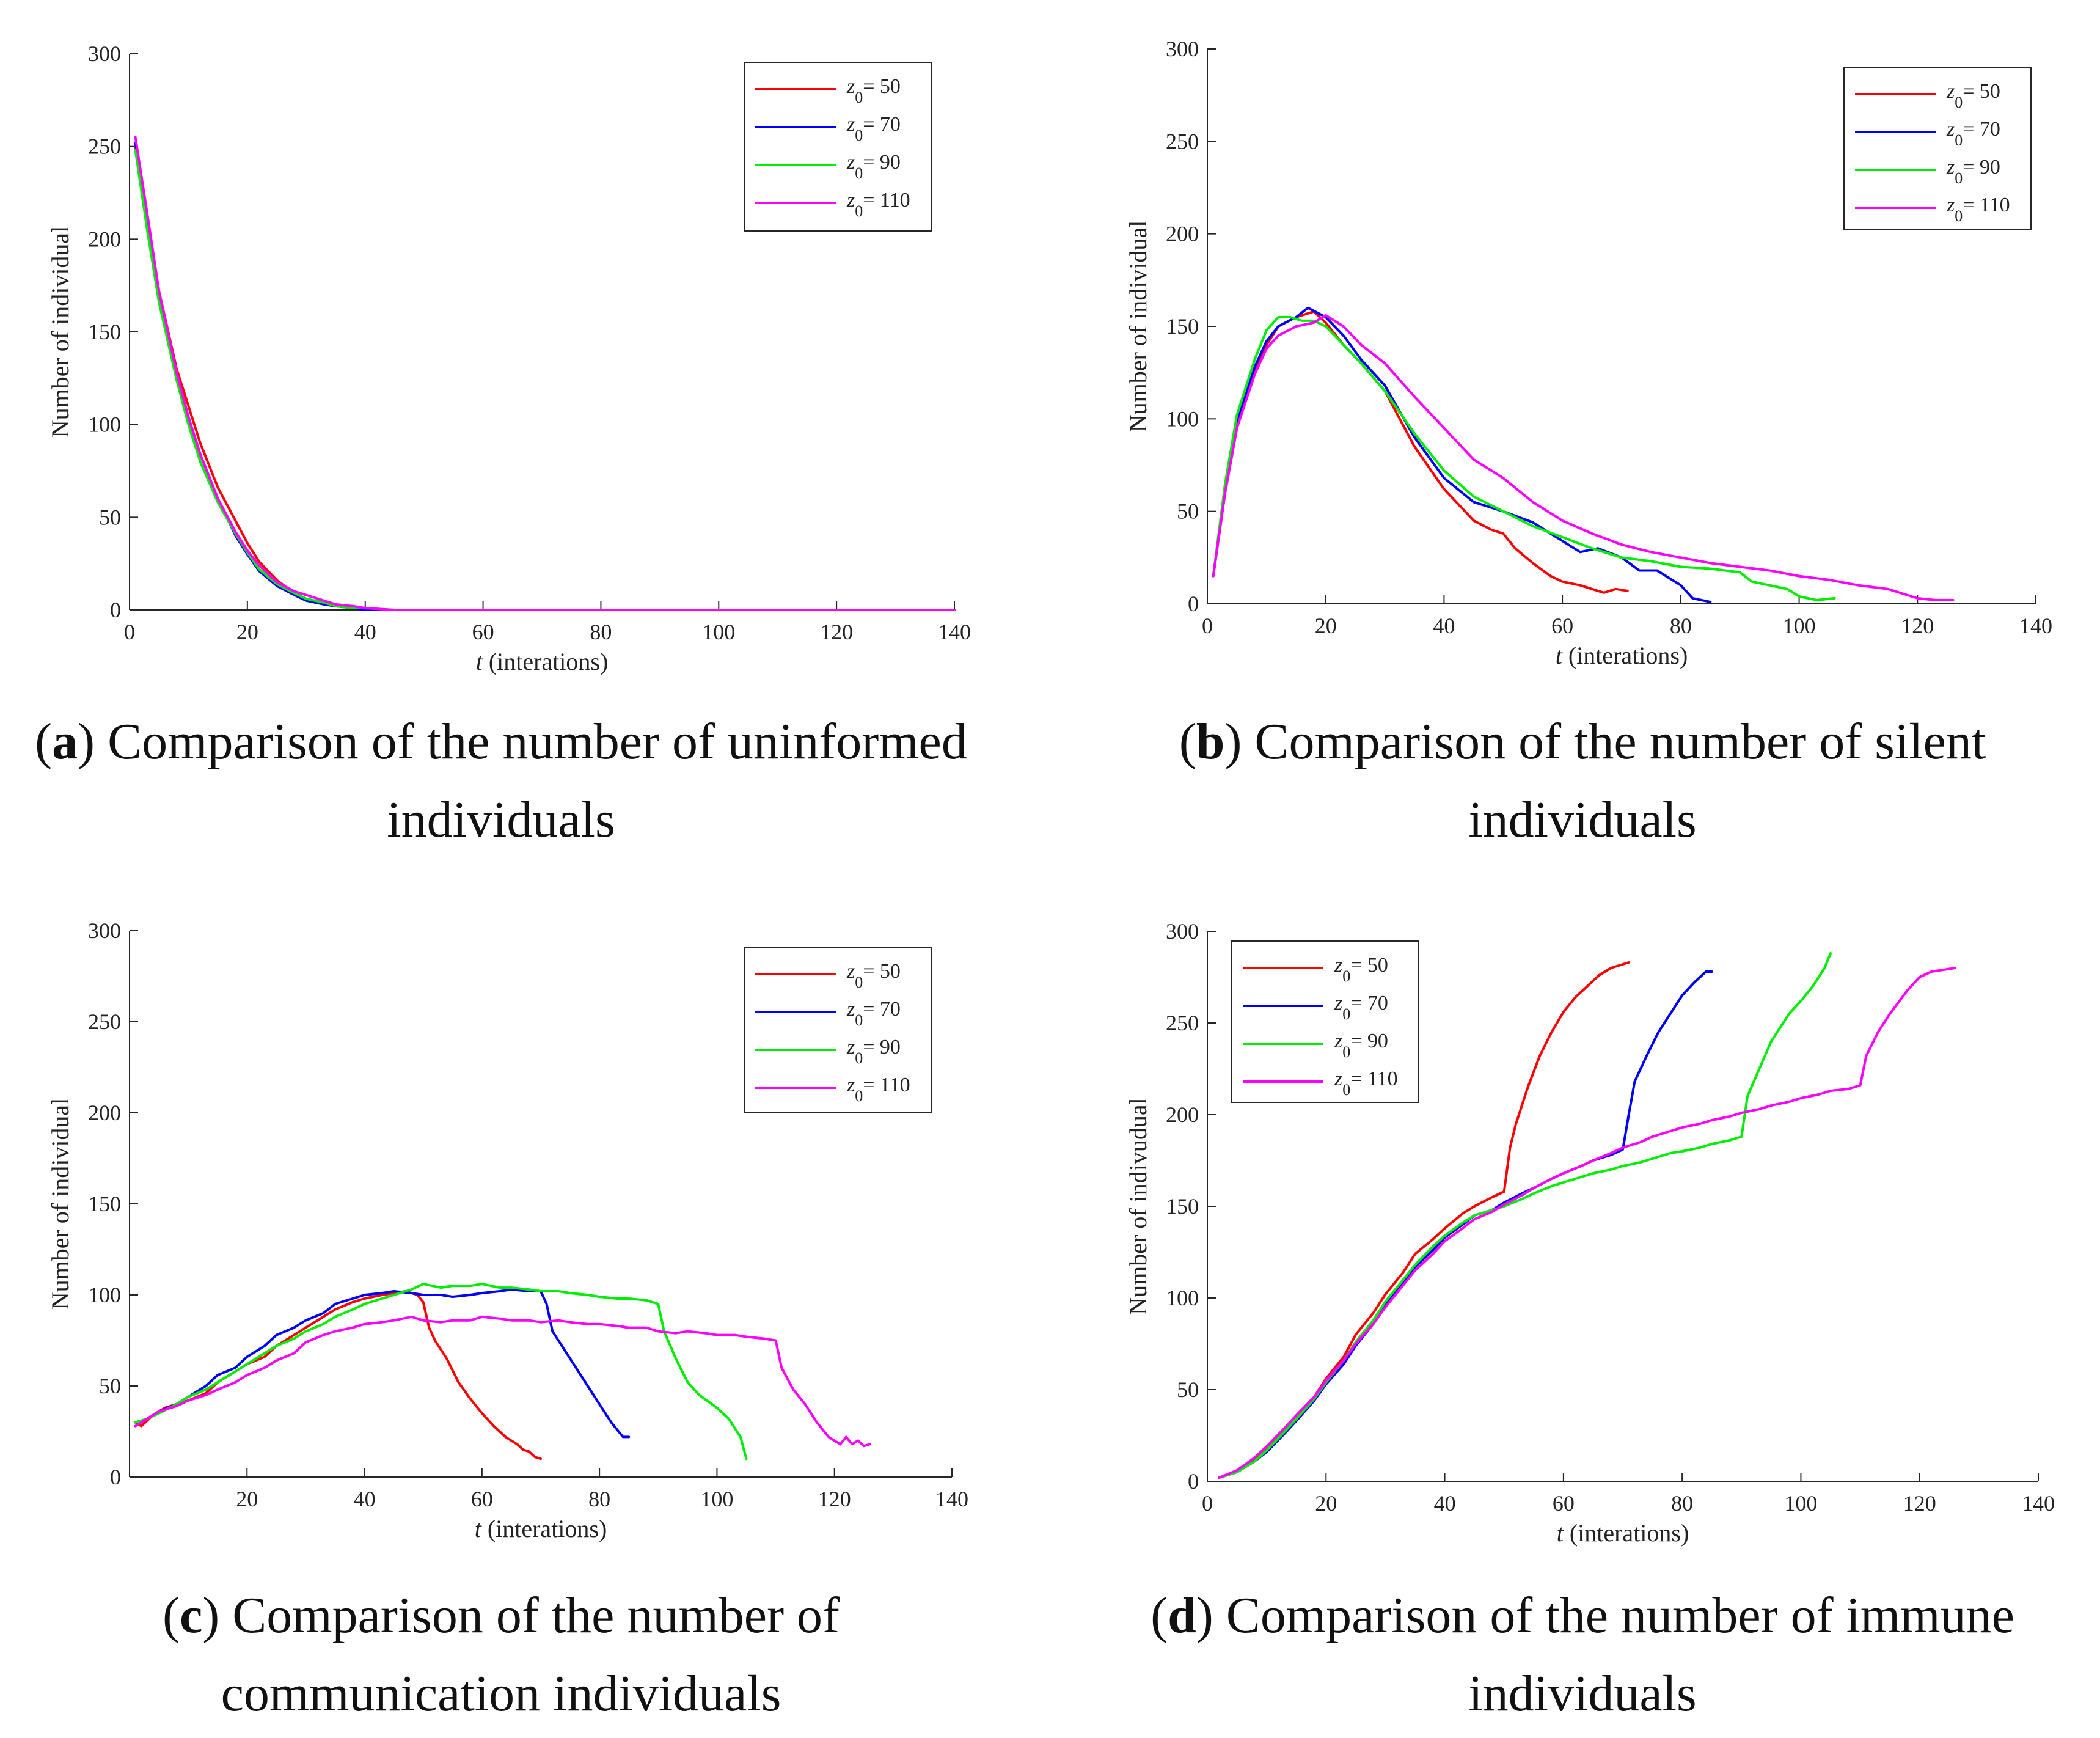  I want to click on legend-label: z0= 90, so click(874, 1052).